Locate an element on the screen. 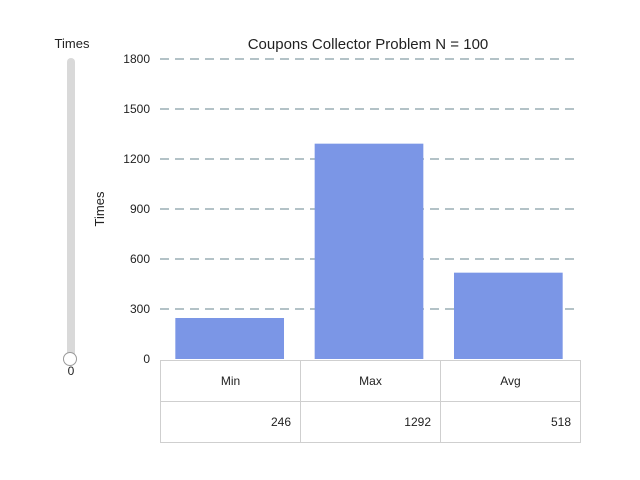 This screenshot has height=480, width=640. table-header-cell: Avg is located at coordinates (510, 381).